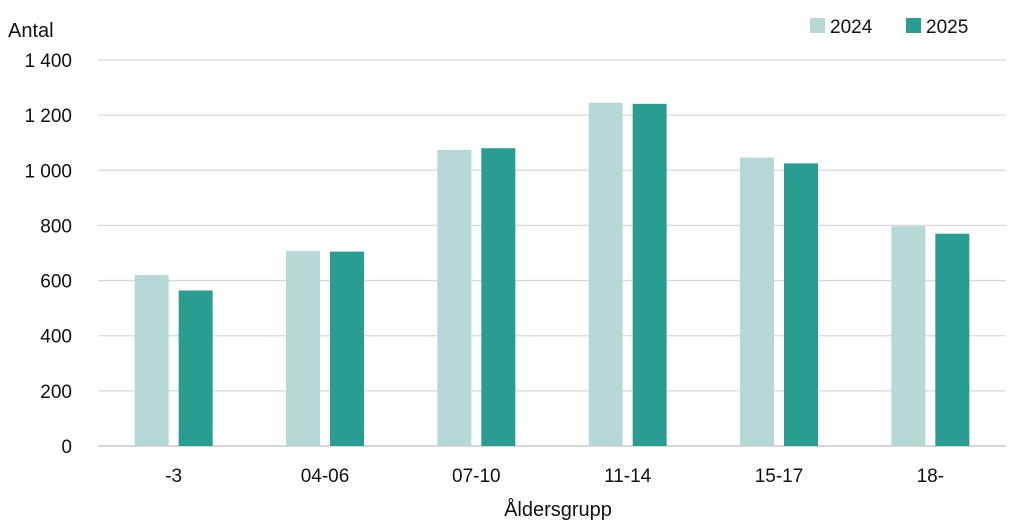 This screenshot has width=1012, height=522. What do you see at coordinates (908, 336) in the screenshot?
I see `bar-2024-18-` at bounding box center [908, 336].